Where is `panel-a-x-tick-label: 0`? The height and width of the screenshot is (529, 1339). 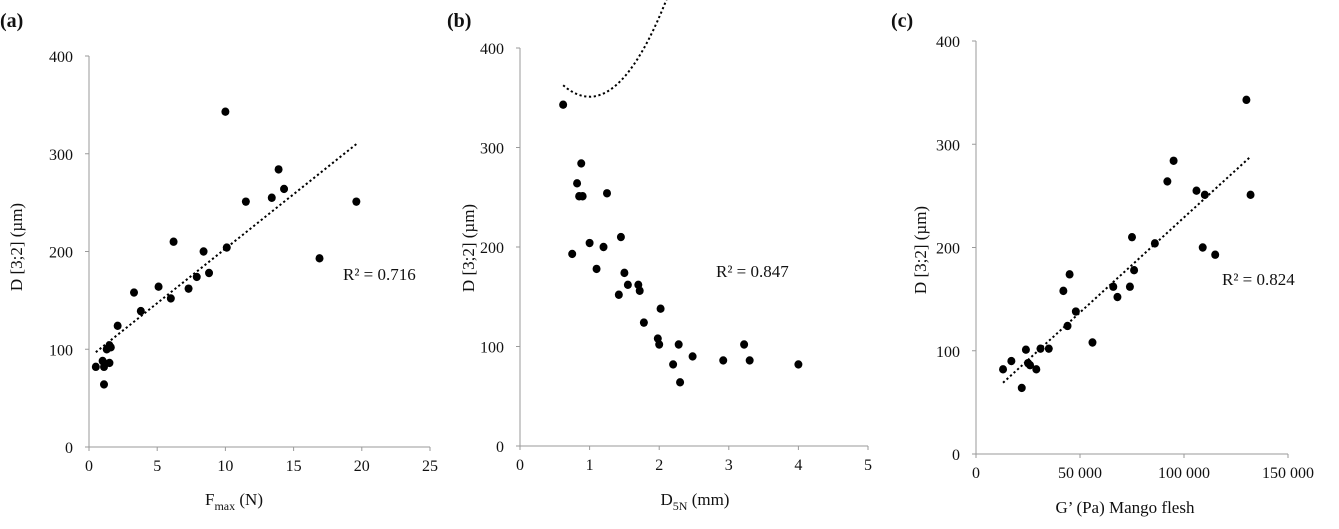 panel-a-x-tick-label: 0 is located at coordinates (89, 466).